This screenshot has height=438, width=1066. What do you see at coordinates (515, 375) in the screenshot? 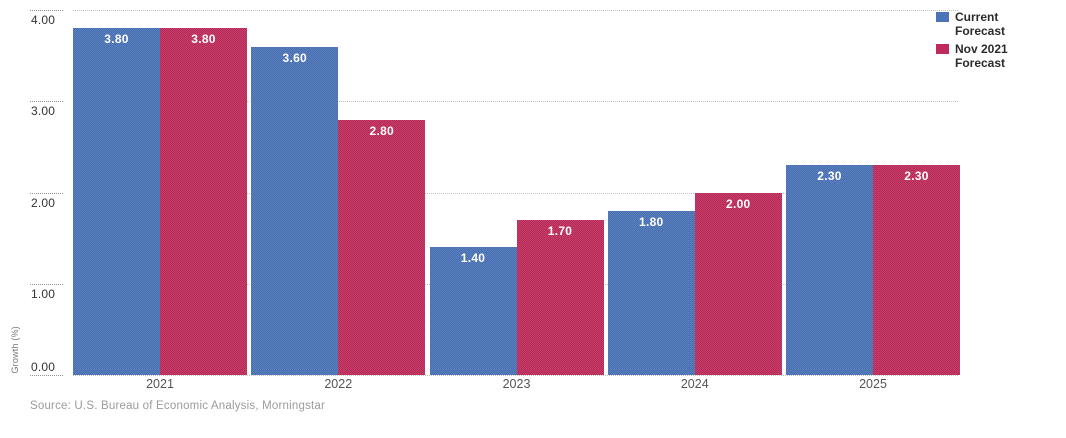
I see `gridline-0.00` at bounding box center [515, 375].